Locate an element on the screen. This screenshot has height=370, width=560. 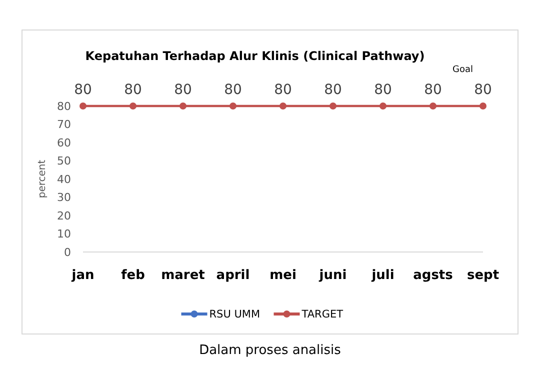
y-tick-label: 70 is located at coordinates (64, 125).